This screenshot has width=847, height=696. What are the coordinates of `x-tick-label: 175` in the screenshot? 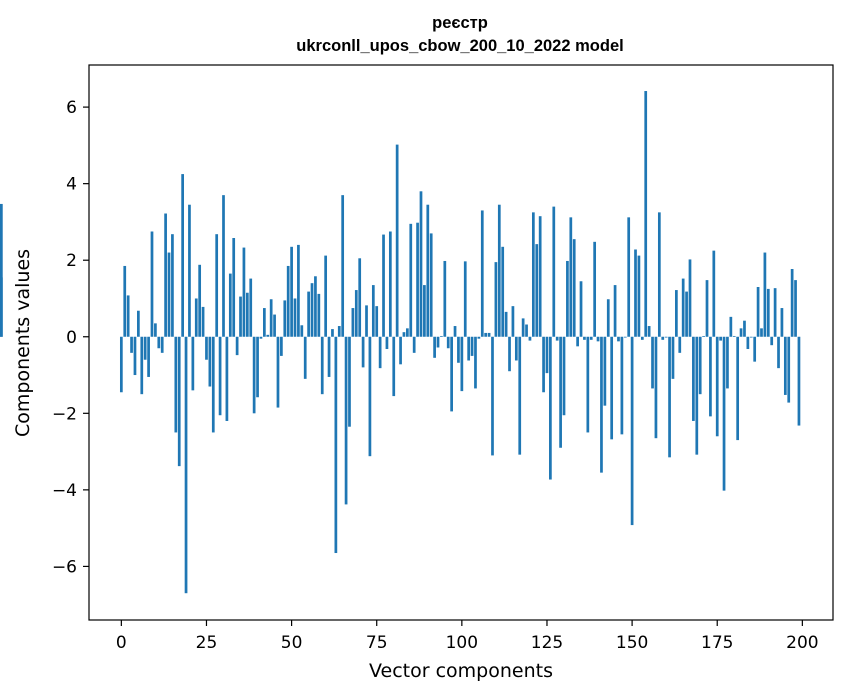 It's located at (717, 643).